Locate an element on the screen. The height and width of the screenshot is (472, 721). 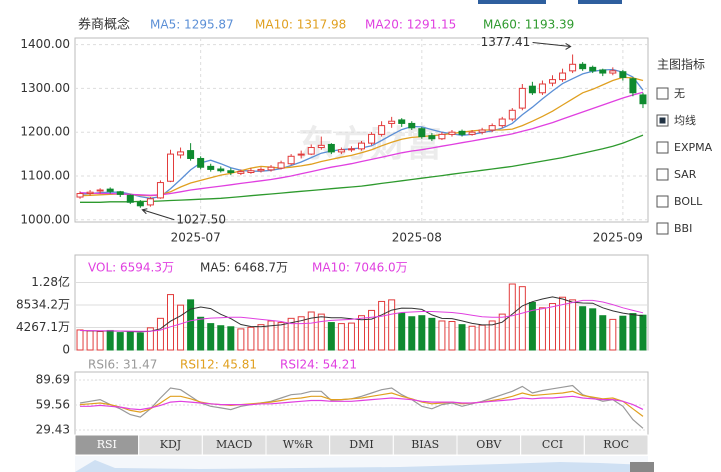
sidebar-option: 均线 is located at coordinates (685, 120).